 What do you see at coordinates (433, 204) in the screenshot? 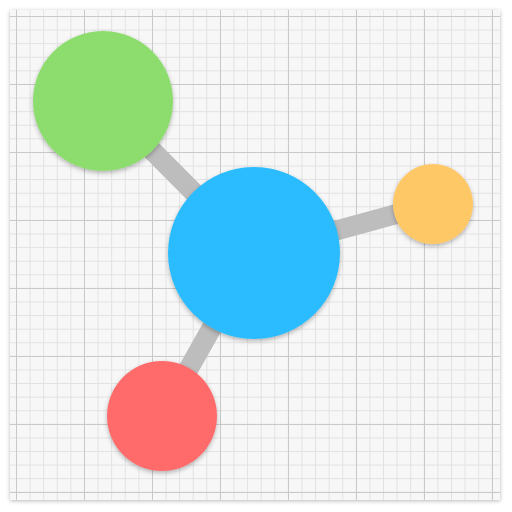
I see `orange-node` at bounding box center [433, 204].